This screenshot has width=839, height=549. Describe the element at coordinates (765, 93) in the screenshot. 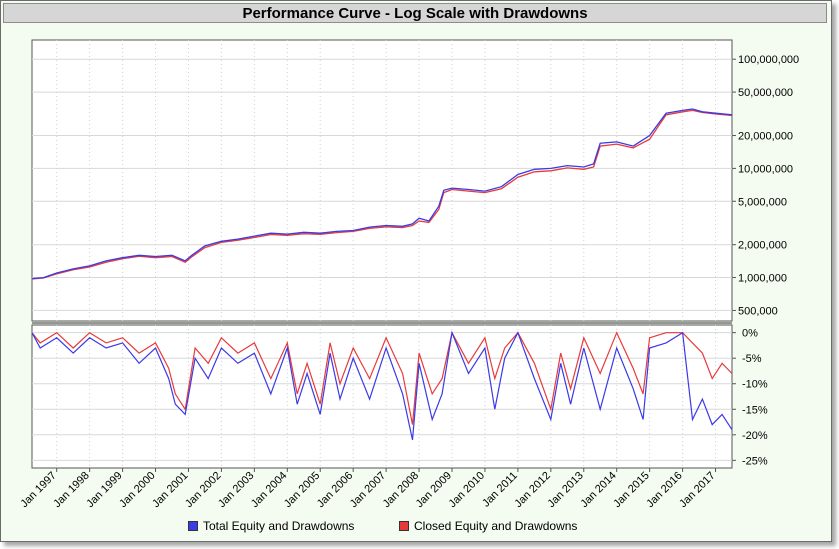

I see `equity-y-tick-label: 50,000,000` at that location.